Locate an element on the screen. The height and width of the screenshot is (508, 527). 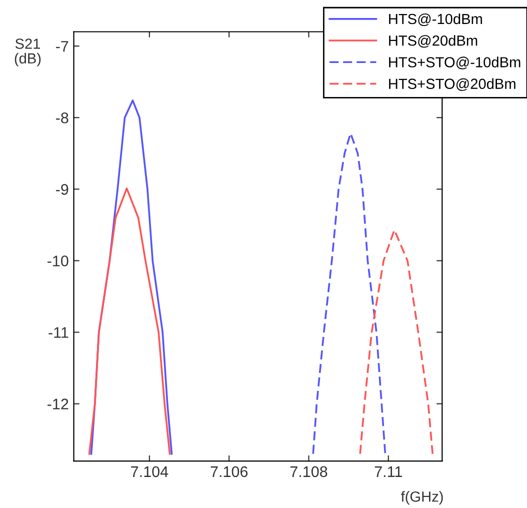
x-tick-label: 7.104 is located at coordinates (149, 472).